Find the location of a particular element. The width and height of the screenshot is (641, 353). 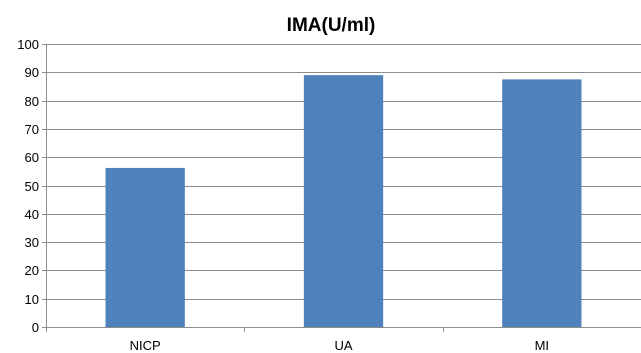

y-tick-label: 60 is located at coordinates (32, 157).